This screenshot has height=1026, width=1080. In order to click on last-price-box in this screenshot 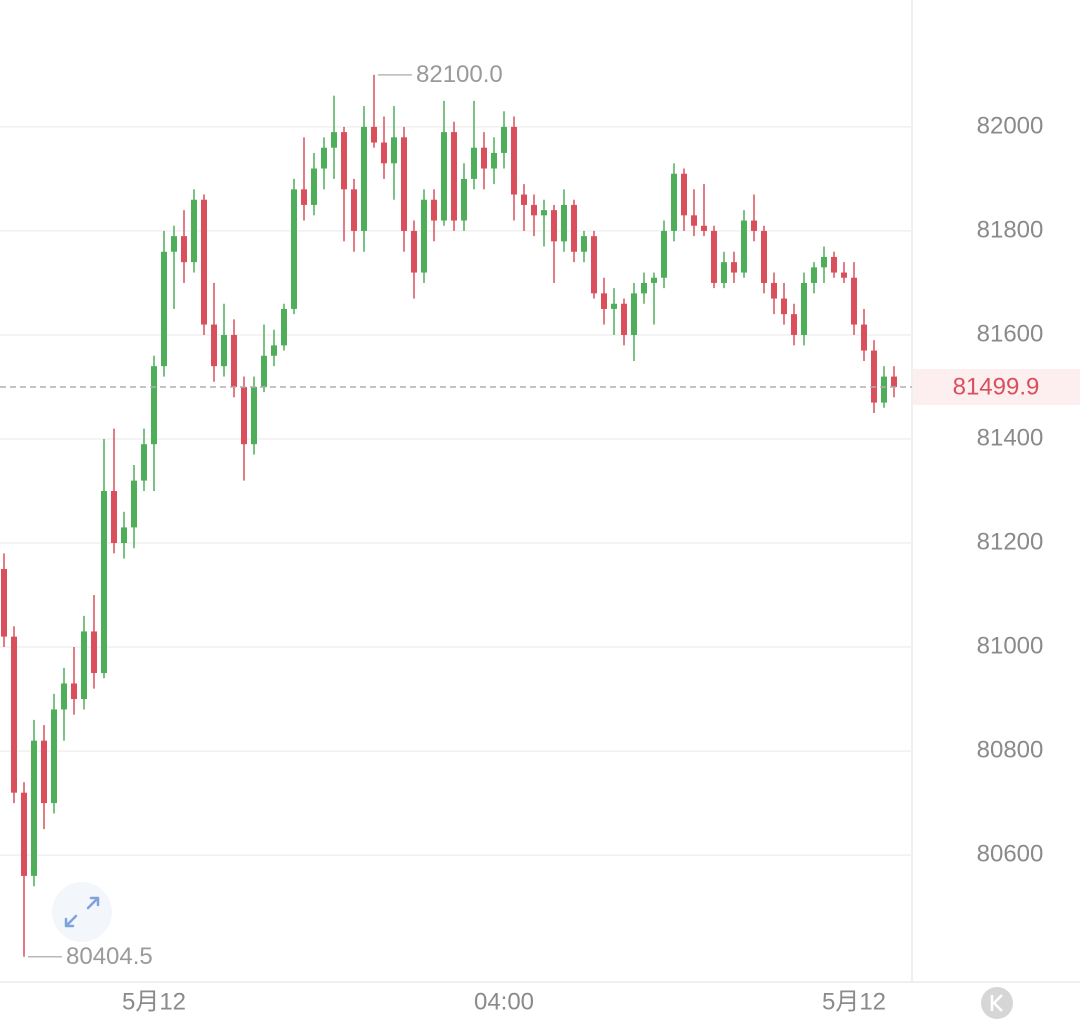, I will do `click(996, 387)`.